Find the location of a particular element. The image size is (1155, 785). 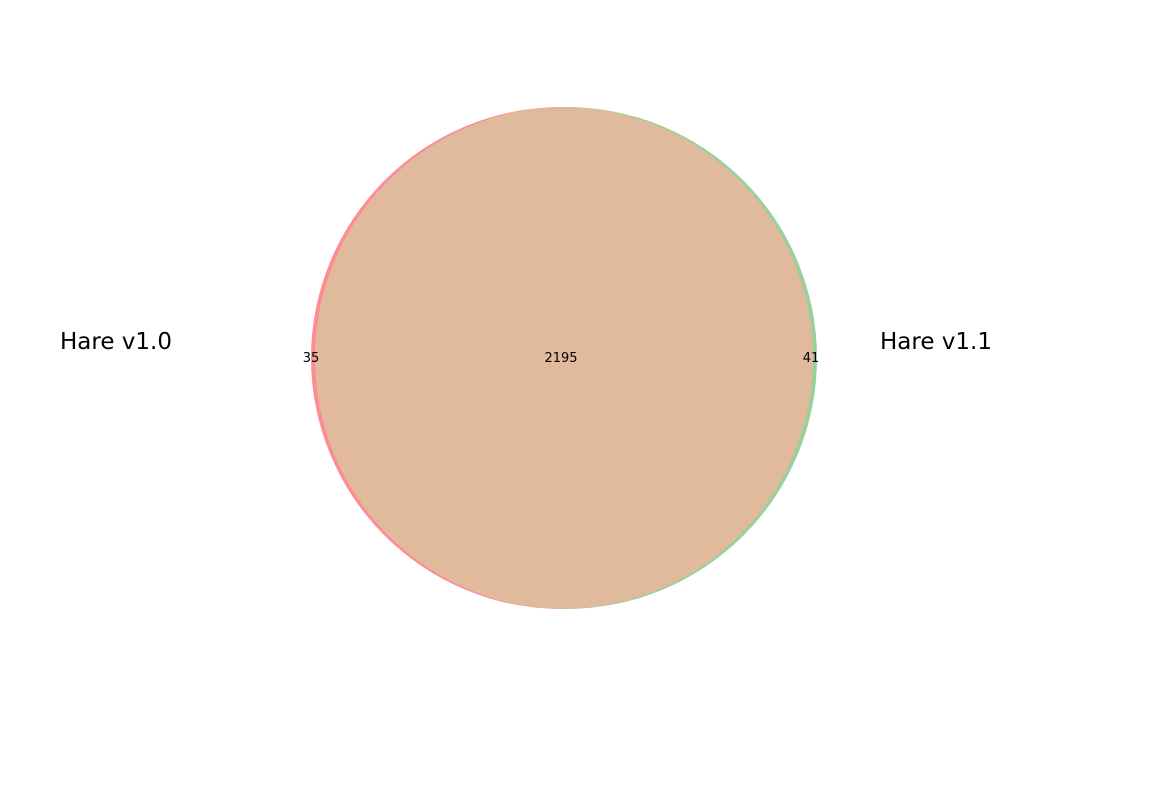

set-label-right: Hare v1.1 is located at coordinates (936, 342).